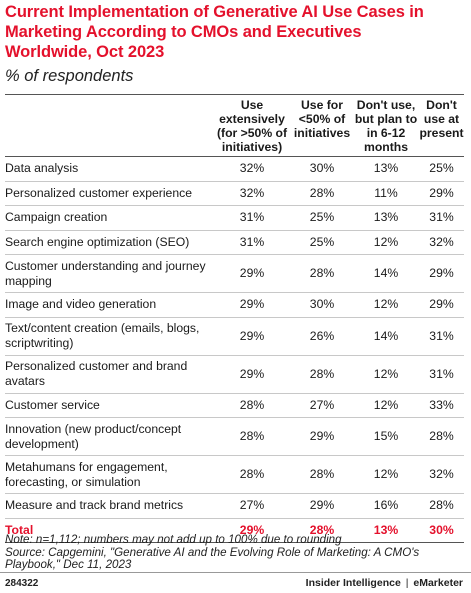 The image size is (471, 593). I want to click on row-label: Campaign creation, so click(56, 217).